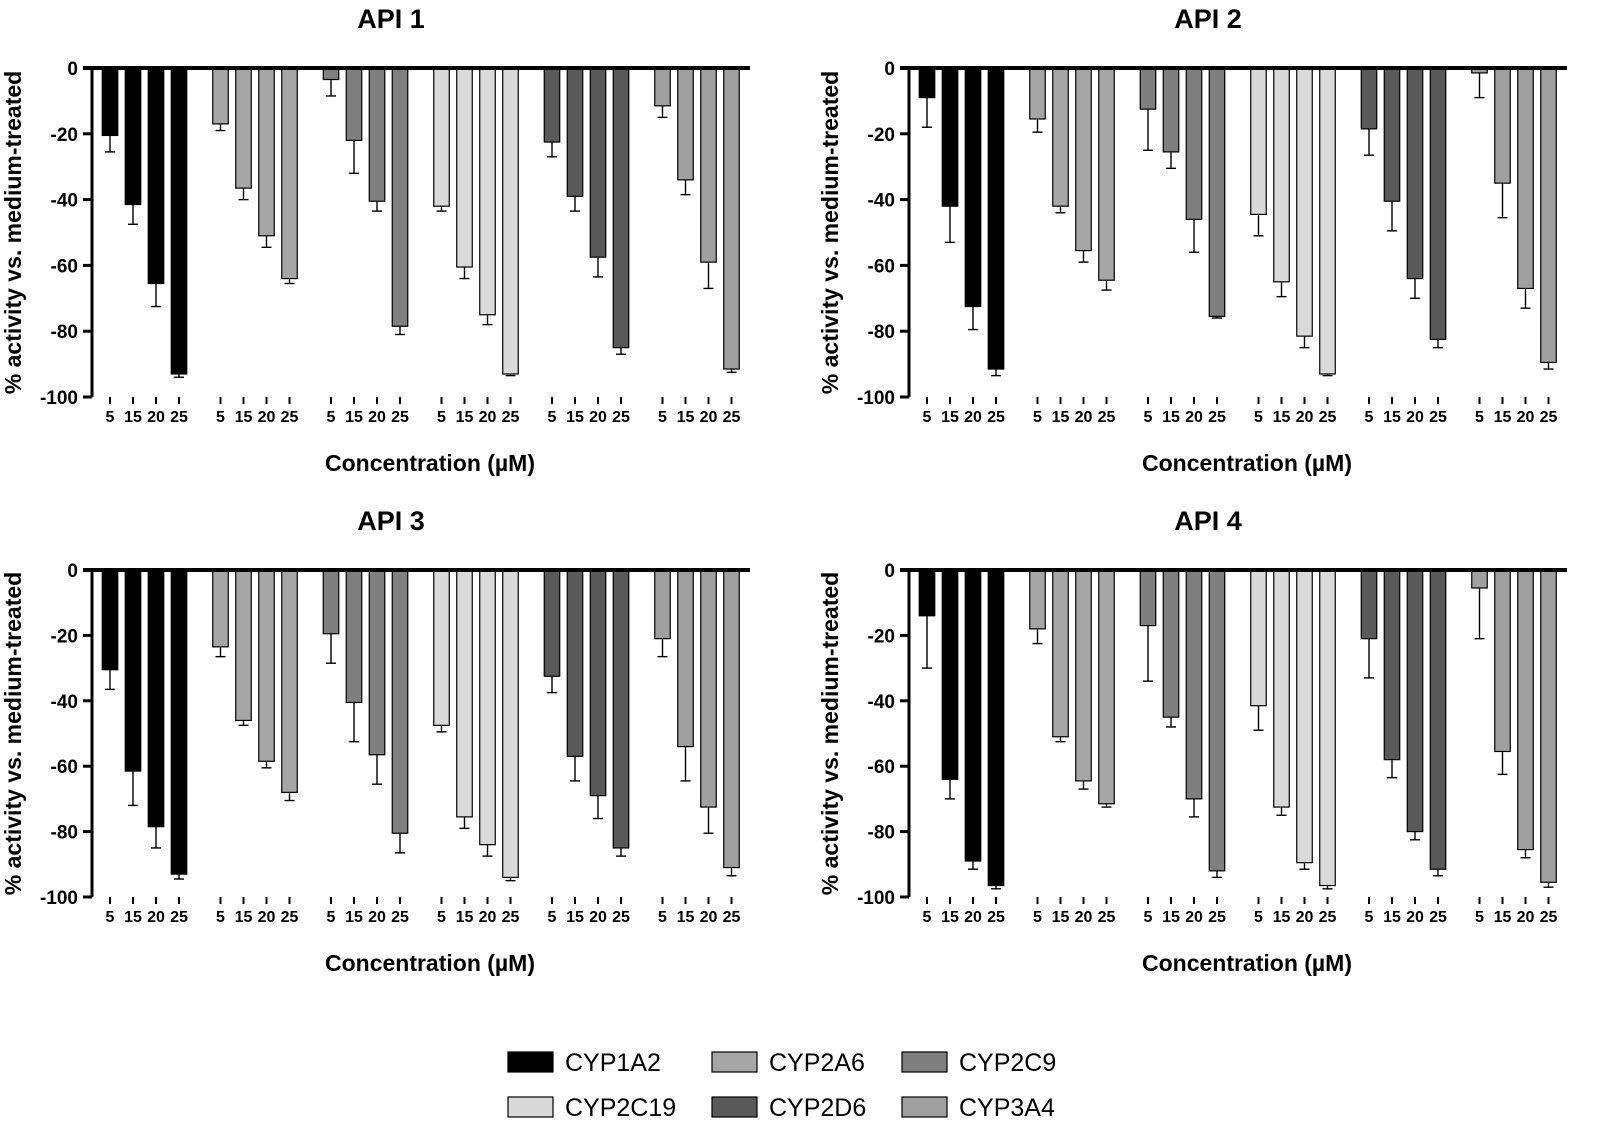  I want to click on legend: CYP1A2 CYP2A6 CYP2C9 CYP2C19 CYP2D6 CYP3A4, so click(781, 1085).